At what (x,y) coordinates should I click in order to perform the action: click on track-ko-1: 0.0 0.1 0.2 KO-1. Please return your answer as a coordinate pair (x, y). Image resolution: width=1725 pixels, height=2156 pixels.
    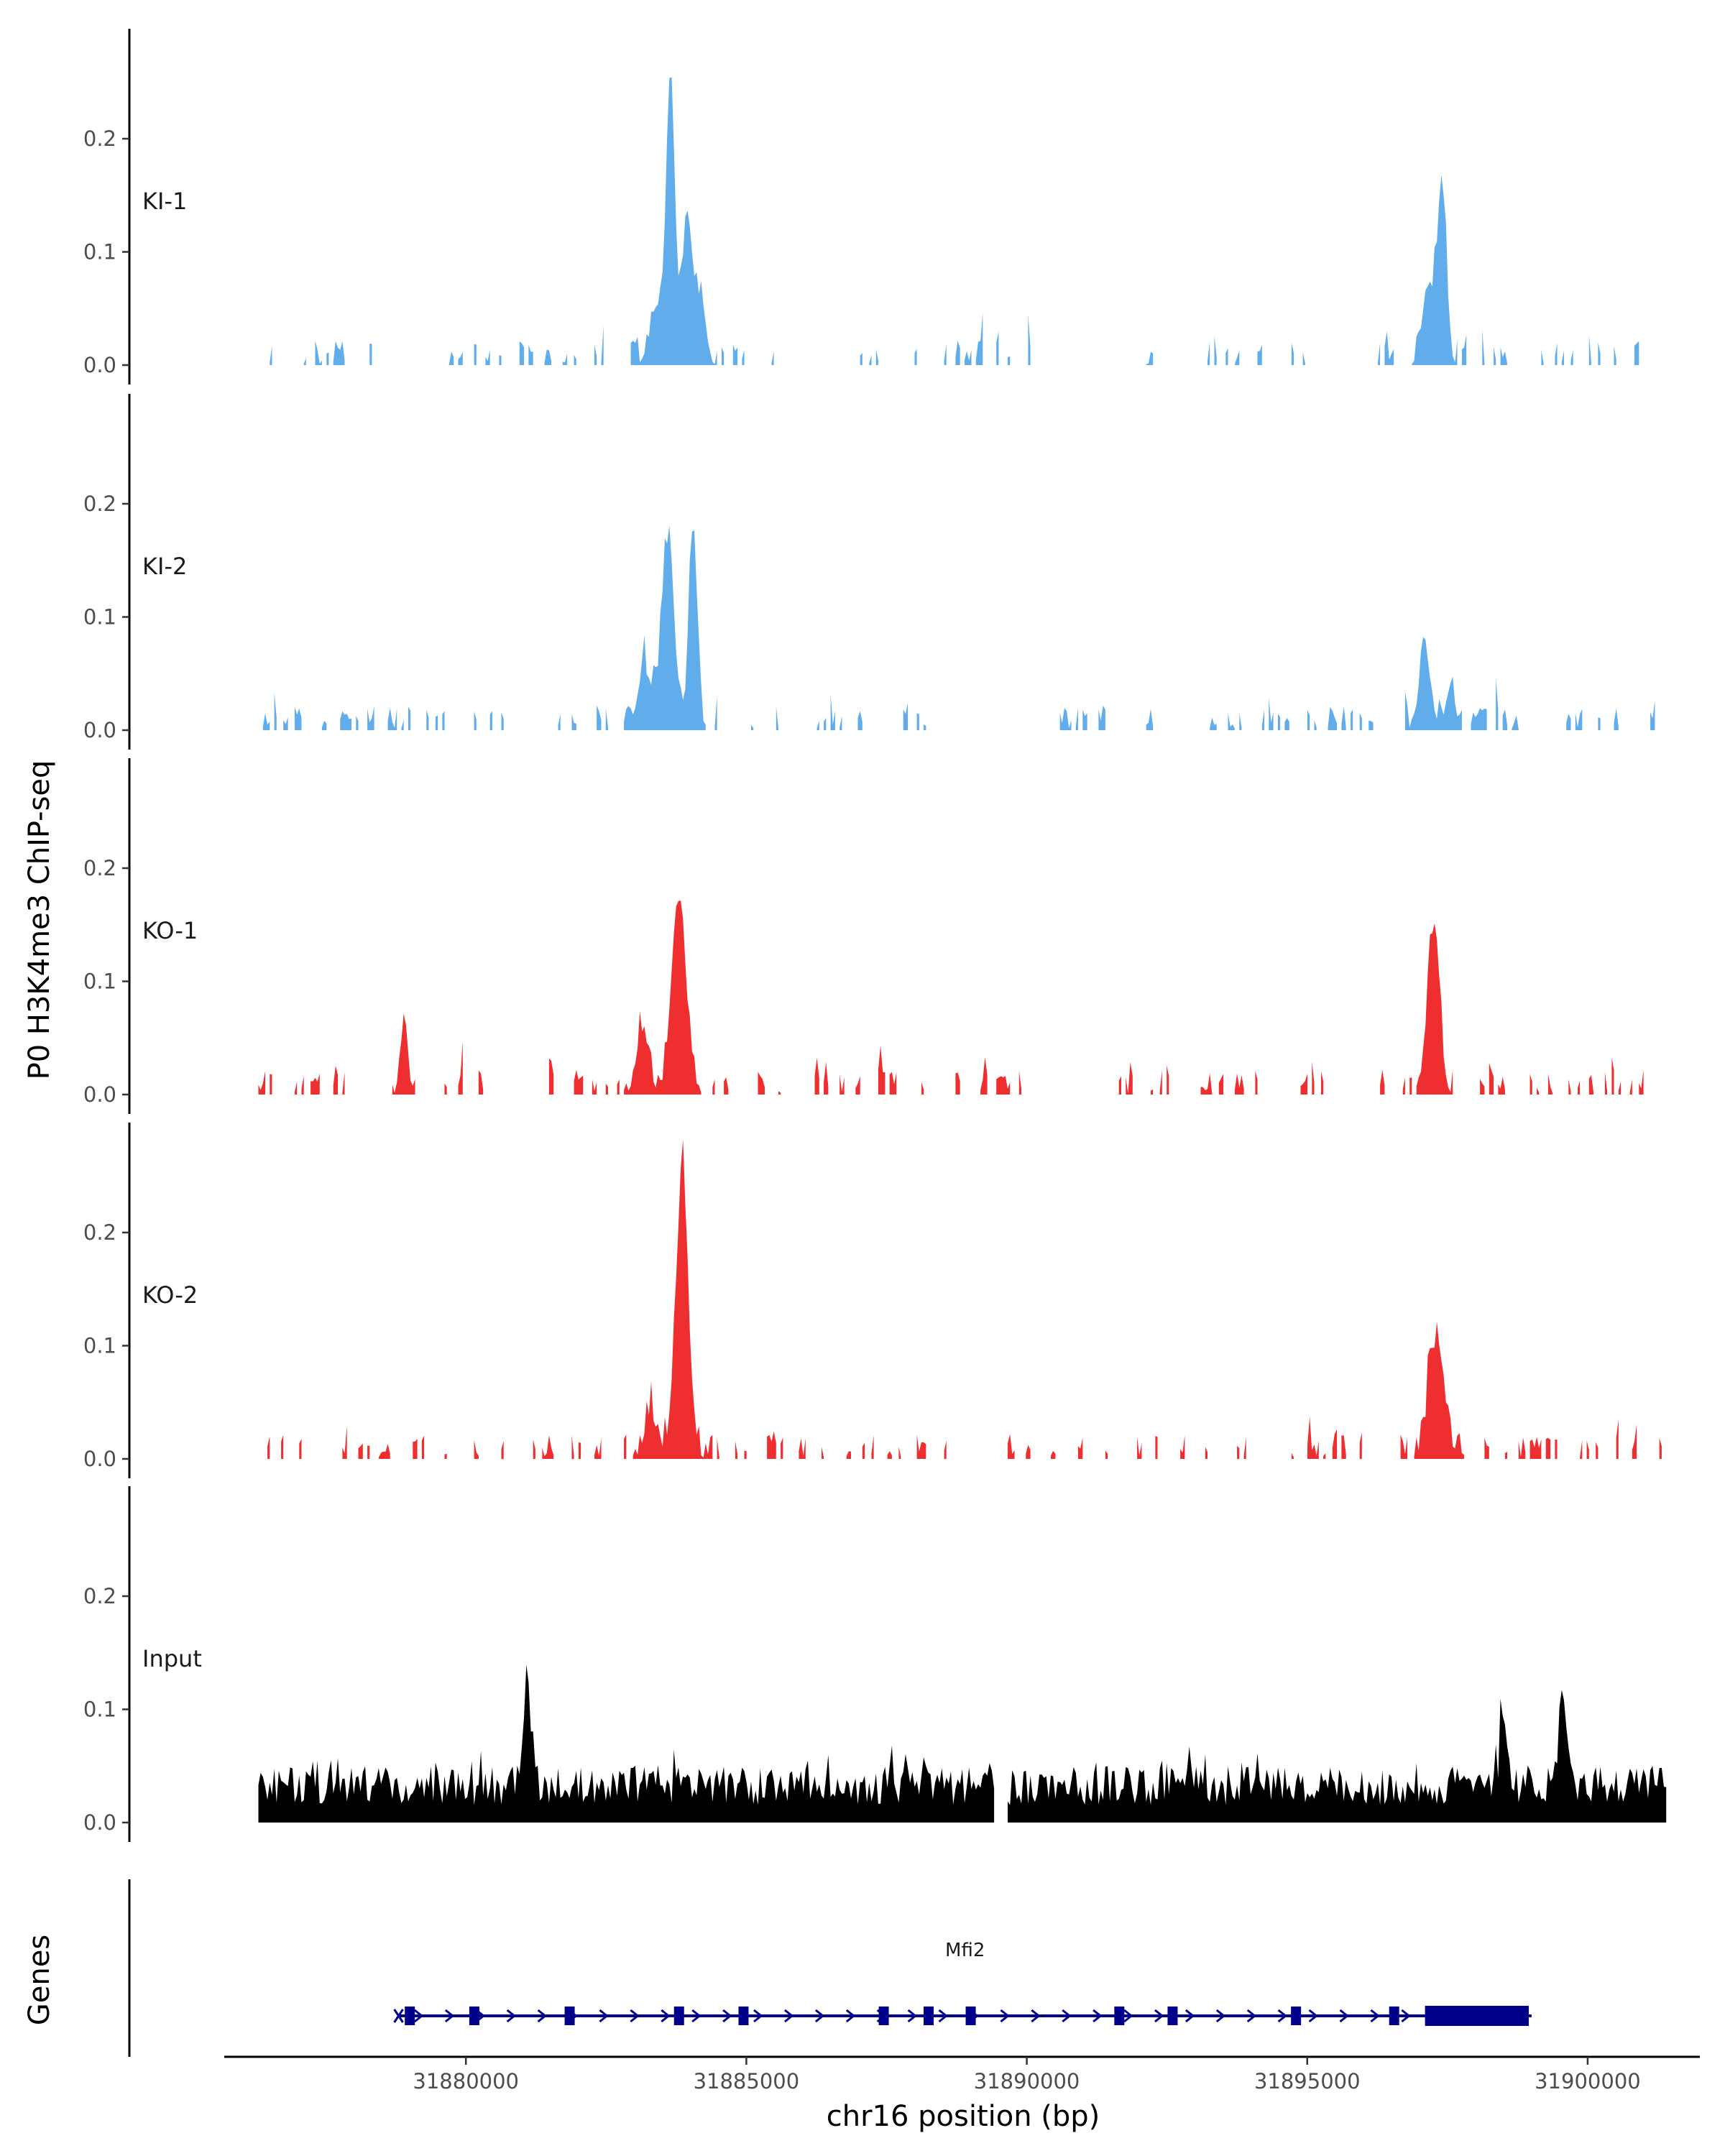
    Looking at the image, I should click on (863, 936).